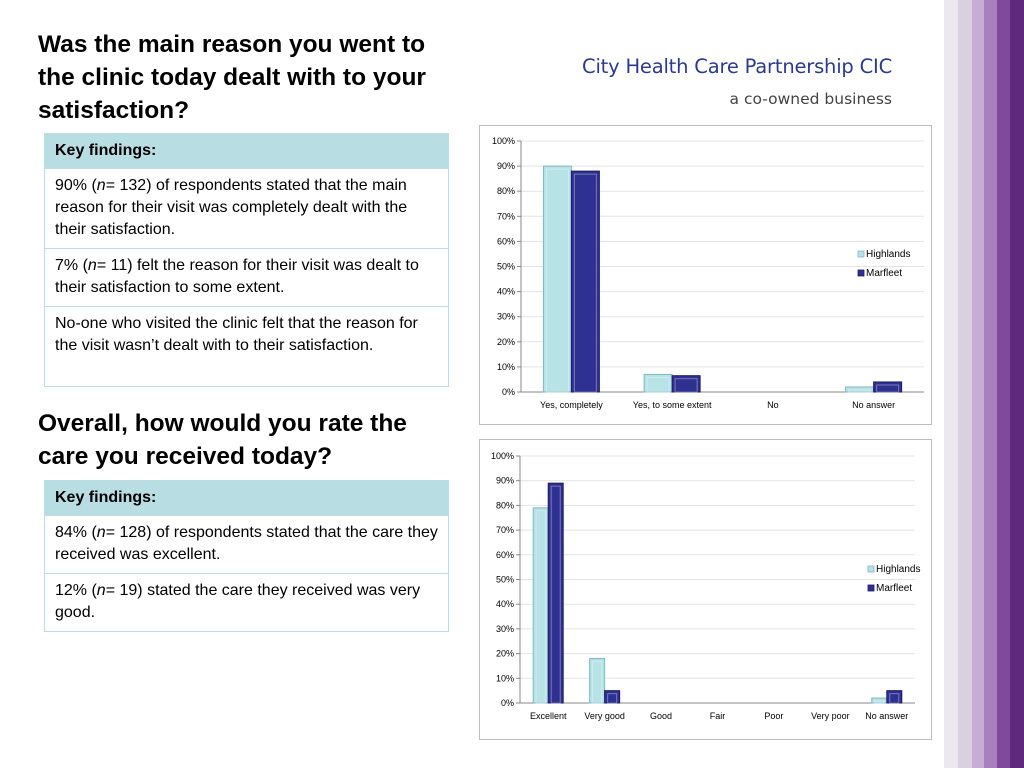  I want to click on x-tick-label: Very poor, so click(830, 716).